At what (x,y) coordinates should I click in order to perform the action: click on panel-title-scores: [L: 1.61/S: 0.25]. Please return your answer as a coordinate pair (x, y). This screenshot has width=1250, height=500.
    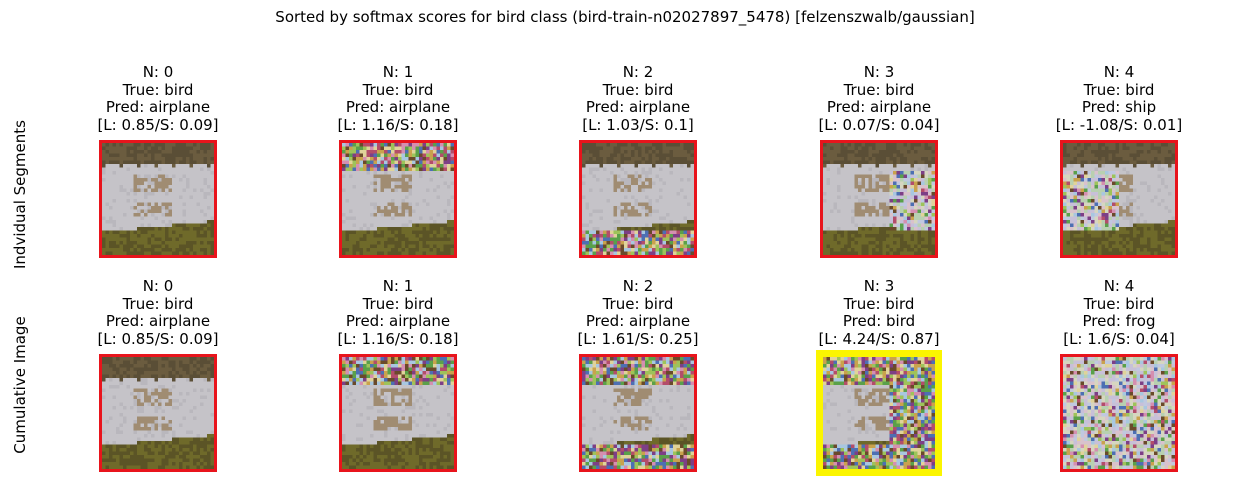
    Looking at the image, I should click on (638, 338).